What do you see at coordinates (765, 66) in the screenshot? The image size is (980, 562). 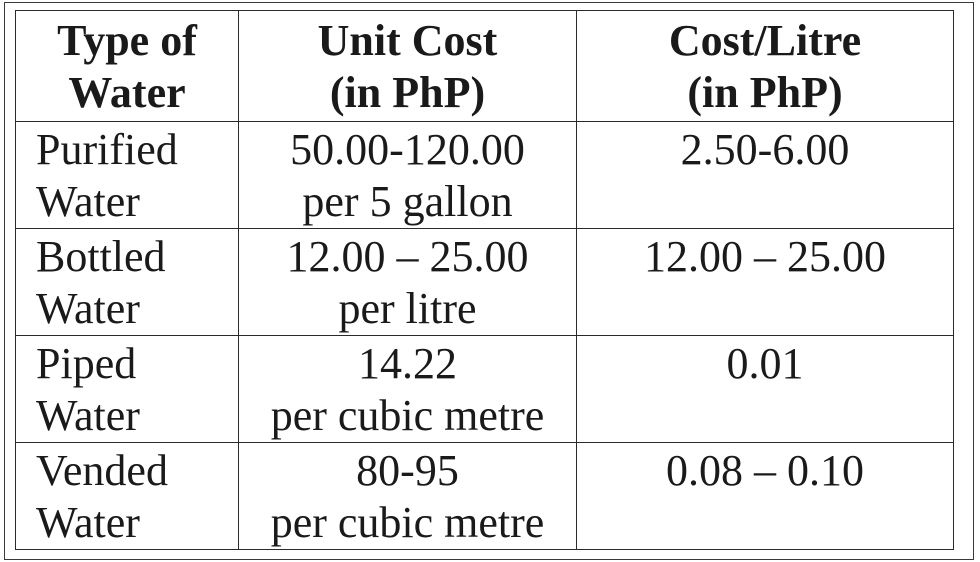 I see `header-cost-per-litre: Cost/Litre (in PhP)` at bounding box center [765, 66].